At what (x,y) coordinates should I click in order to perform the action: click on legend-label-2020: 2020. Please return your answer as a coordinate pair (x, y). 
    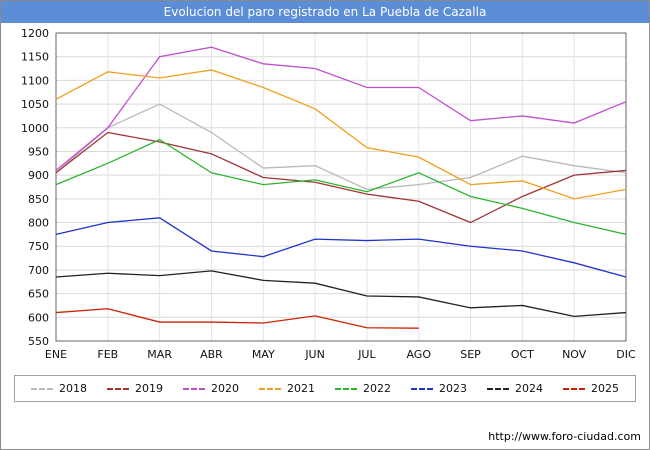
    Looking at the image, I should click on (225, 388).